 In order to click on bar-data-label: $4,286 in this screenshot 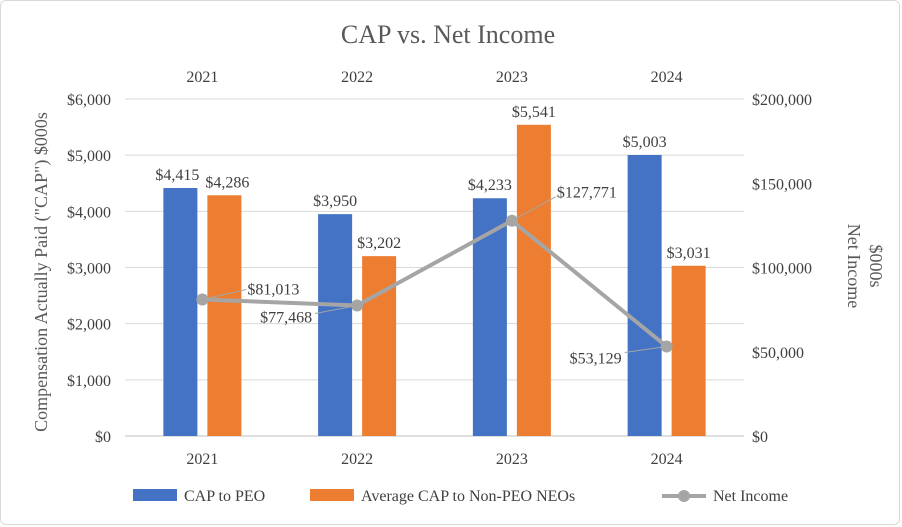, I will do `click(227, 182)`.